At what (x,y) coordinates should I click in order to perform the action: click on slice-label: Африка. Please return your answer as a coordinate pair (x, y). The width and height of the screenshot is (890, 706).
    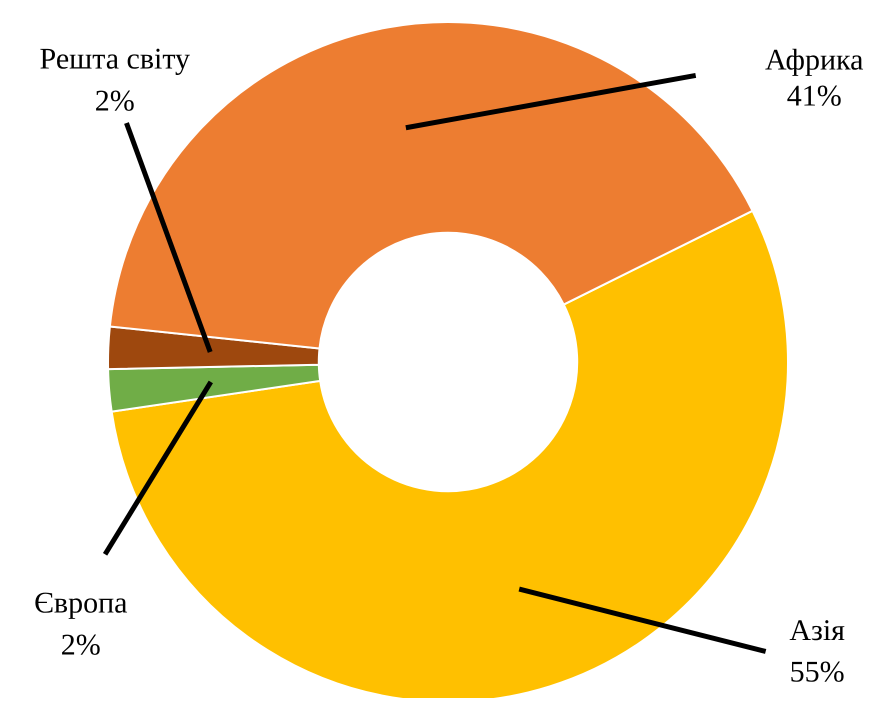
    Looking at the image, I should click on (814, 60).